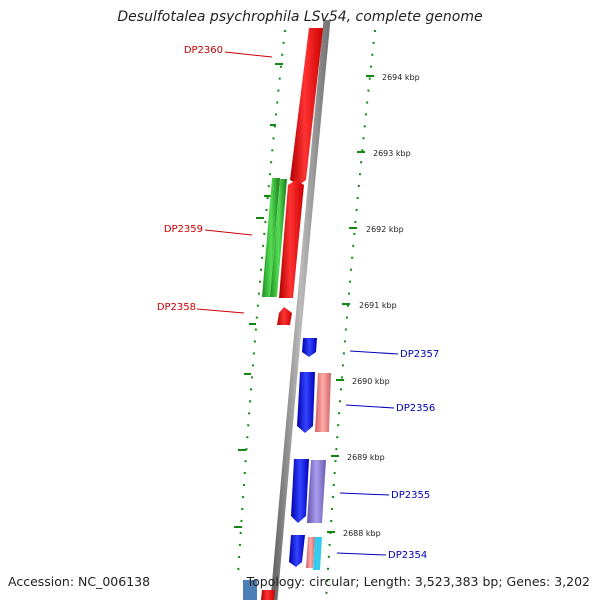 Image resolution: width=600 pixels, height=604 pixels. Describe the element at coordinates (392, 153) in the screenshot. I see `scale-label-2693: 2693 kbp` at that location.